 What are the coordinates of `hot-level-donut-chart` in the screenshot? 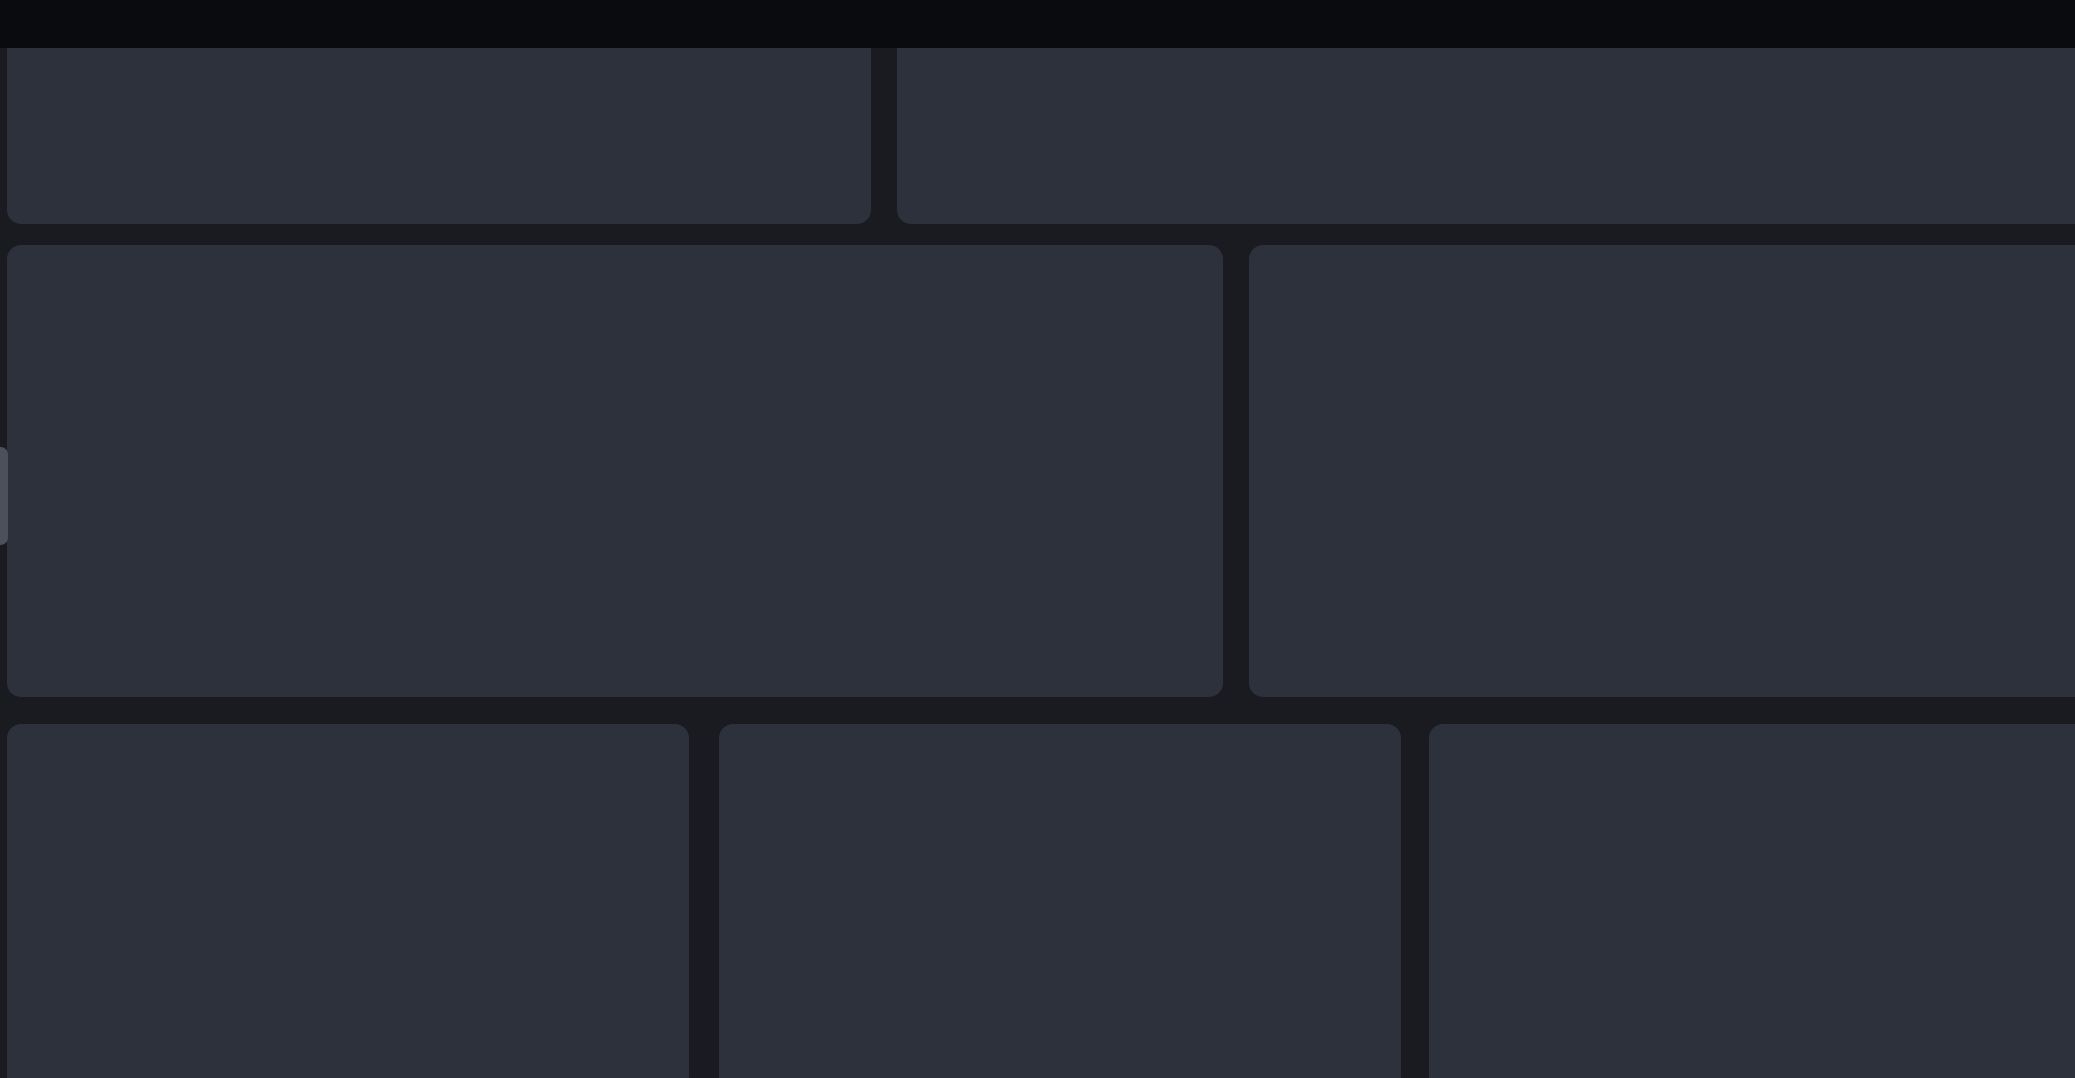 It's located at (1060, 901).